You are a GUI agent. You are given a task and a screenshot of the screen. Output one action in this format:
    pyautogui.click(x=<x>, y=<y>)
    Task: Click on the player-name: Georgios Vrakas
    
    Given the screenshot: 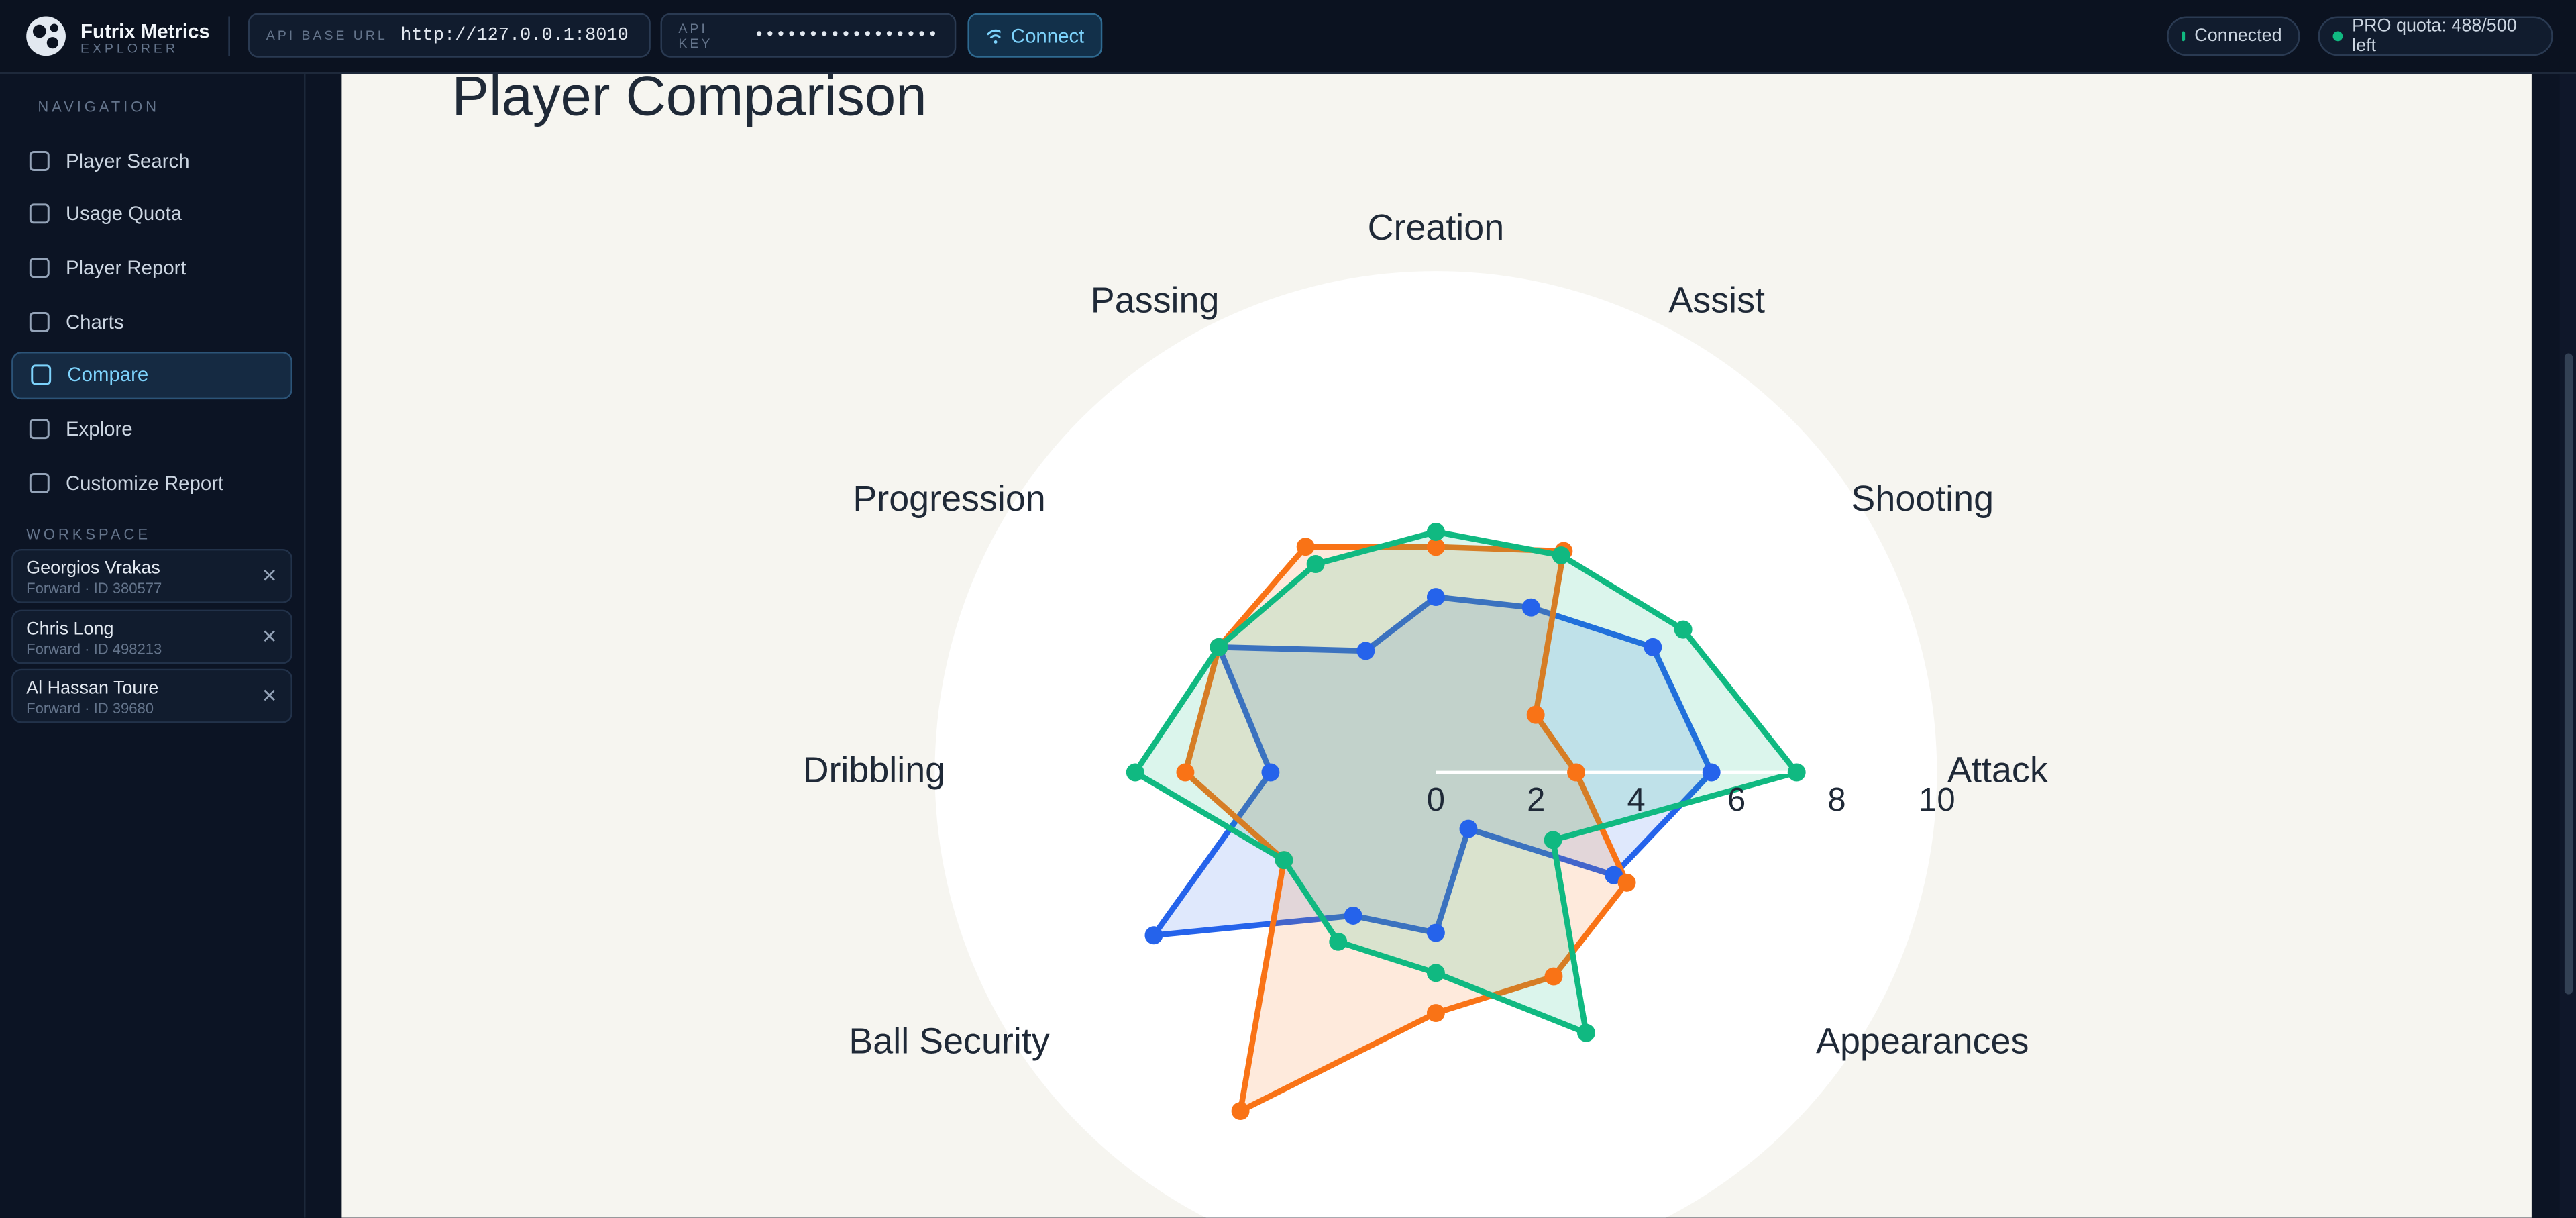 What is the action you would take?
    pyautogui.click(x=93, y=569)
    